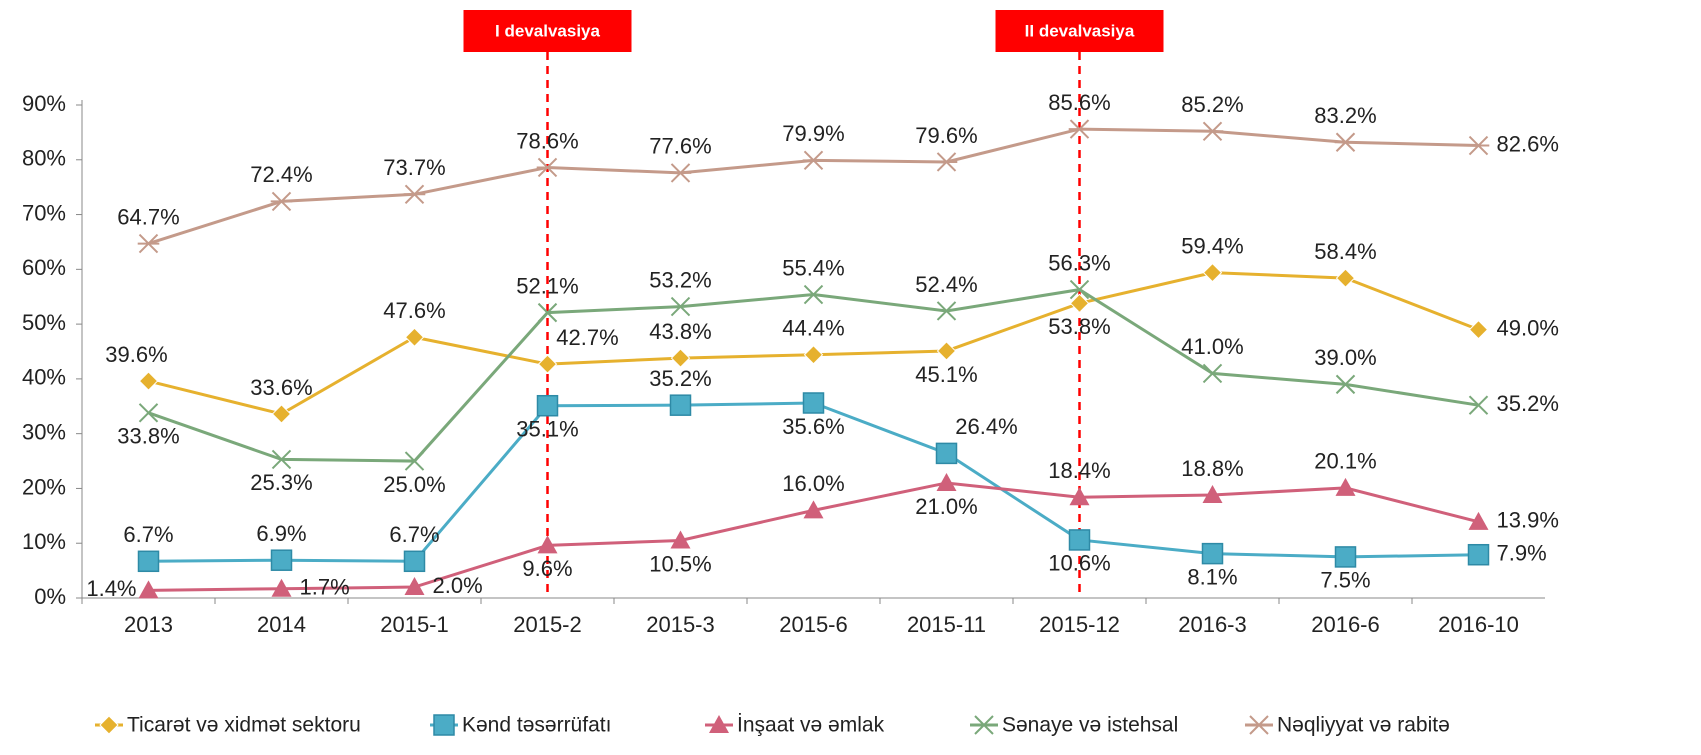 This screenshot has width=1701, height=755. What do you see at coordinates (813, 426) in the screenshot?
I see `data-label: 35.6%` at bounding box center [813, 426].